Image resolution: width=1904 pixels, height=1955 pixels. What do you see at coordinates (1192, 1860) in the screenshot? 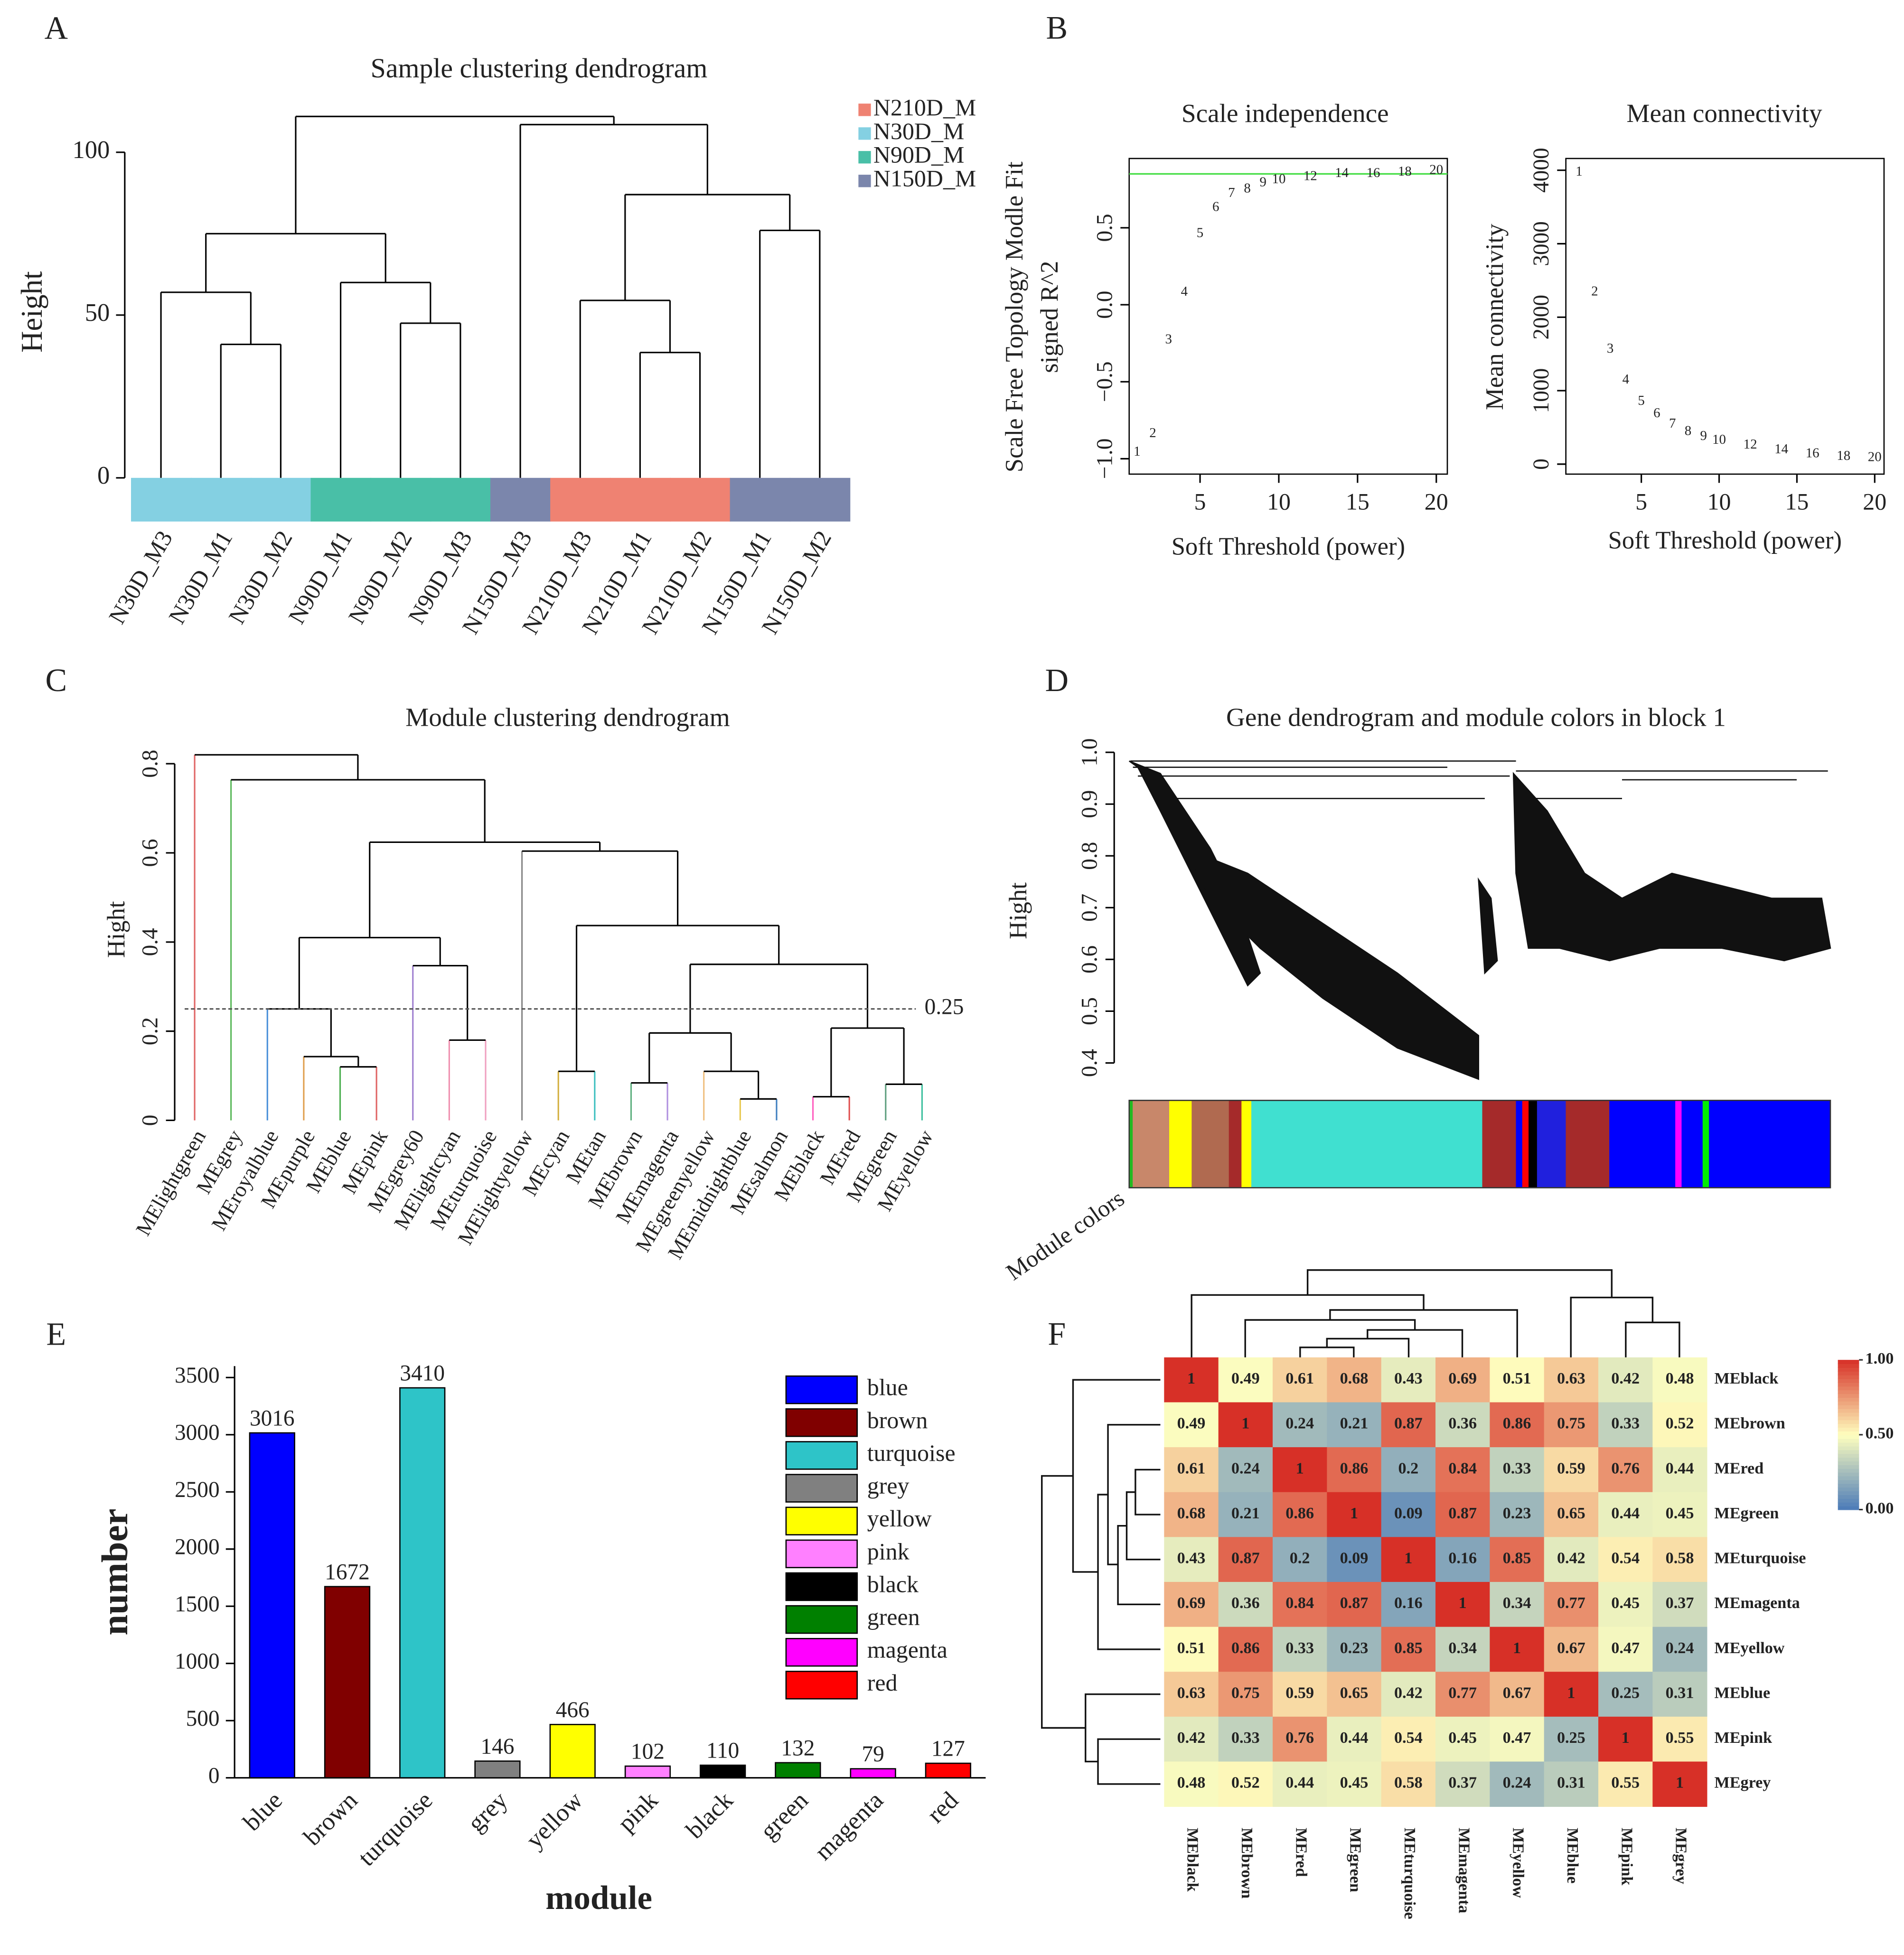
I see `column-label: MEblack` at bounding box center [1192, 1860].